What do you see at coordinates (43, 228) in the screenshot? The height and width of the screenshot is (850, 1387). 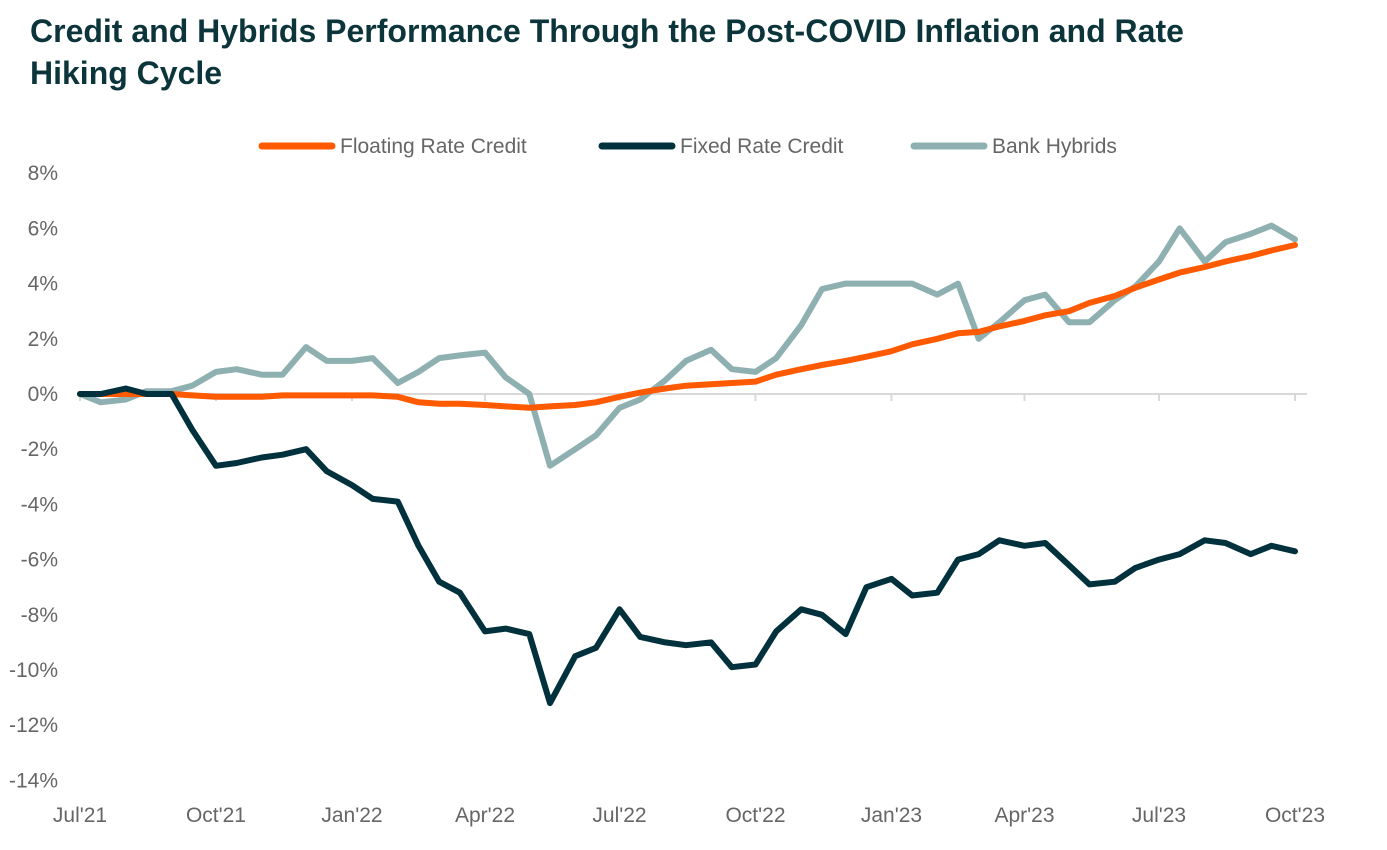 I see `y-tick-label: 6%` at bounding box center [43, 228].